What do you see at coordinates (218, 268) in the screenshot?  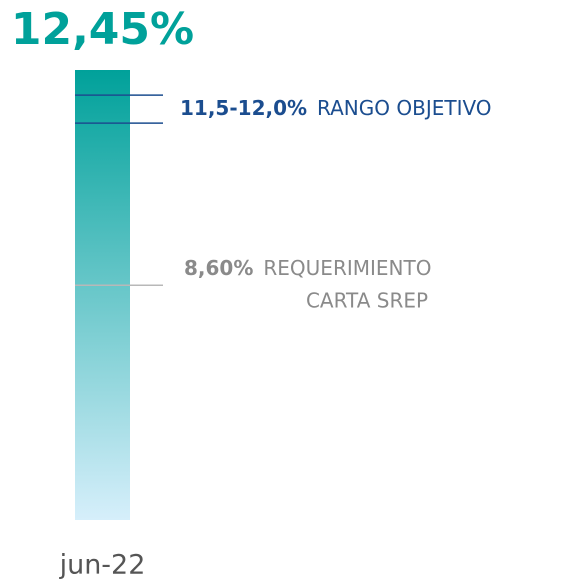 I see `annotation-value: 8,60%` at bounding box center [218, 268].